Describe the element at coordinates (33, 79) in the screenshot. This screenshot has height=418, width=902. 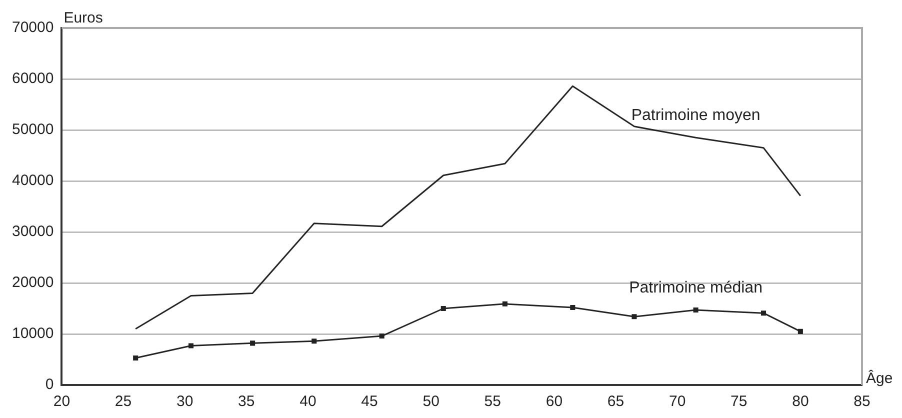
I see `y-tick-label: 60000` at that location.